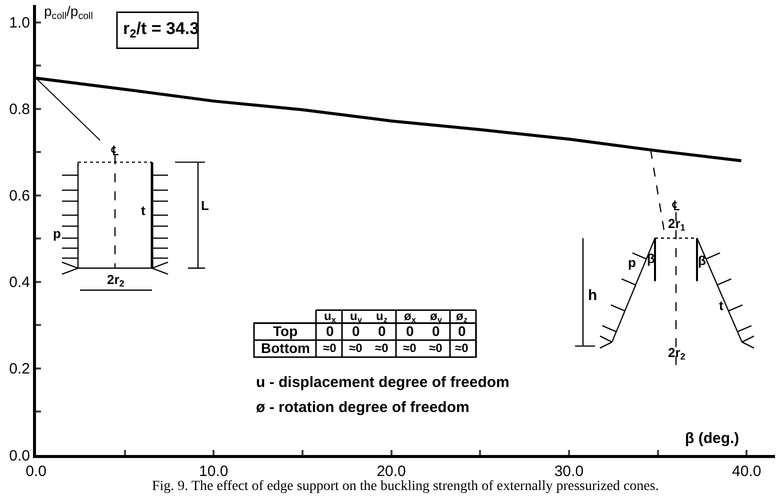  Describe the element at coordinates (383, 382) in the screenshot. I see `annotation: u - displacement degree of freedom` at that location.